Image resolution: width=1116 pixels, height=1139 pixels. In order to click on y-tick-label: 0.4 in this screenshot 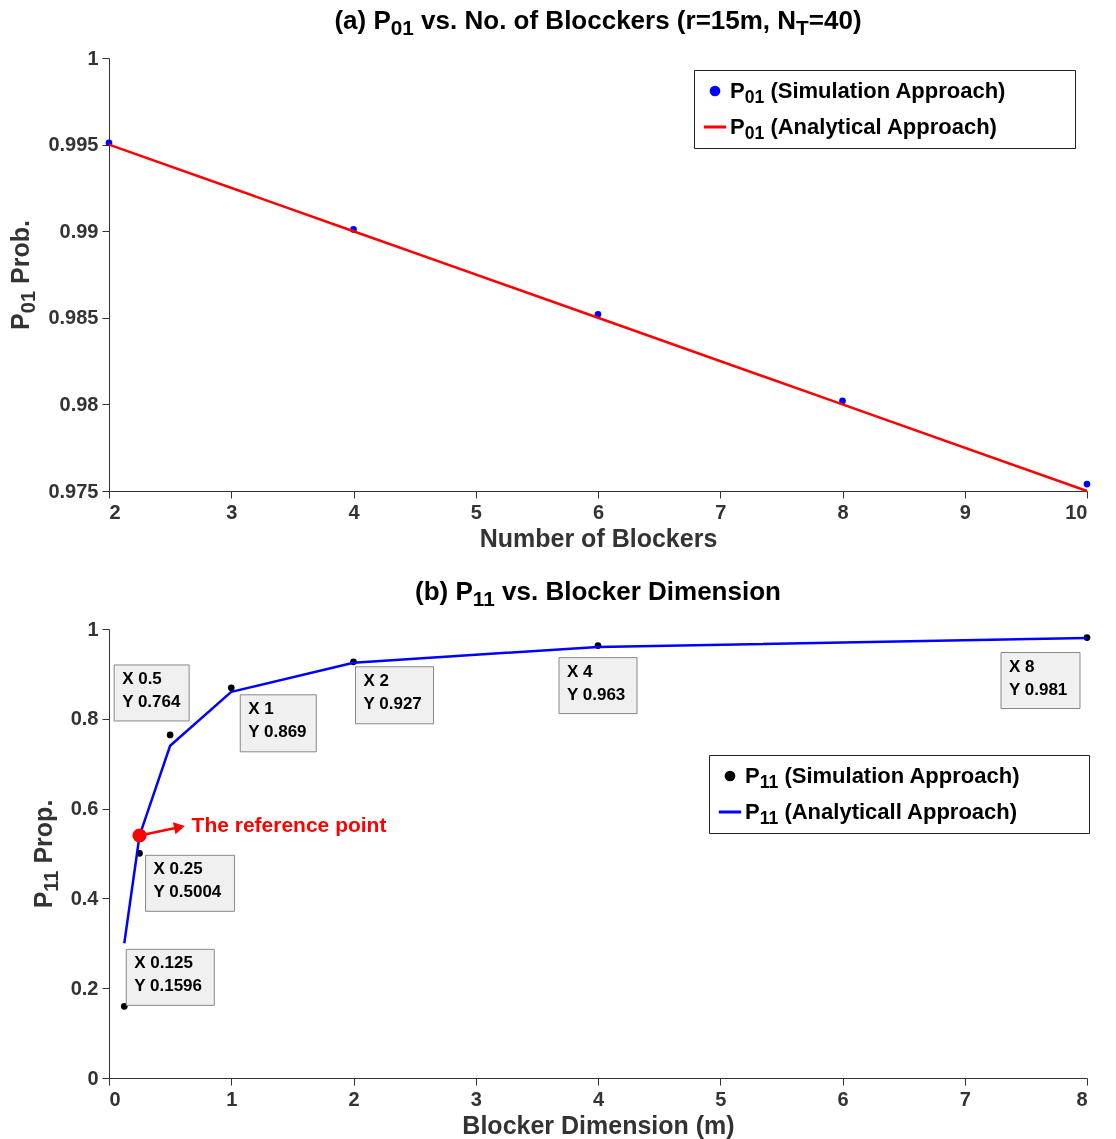, I will do `click(85, 897)`.